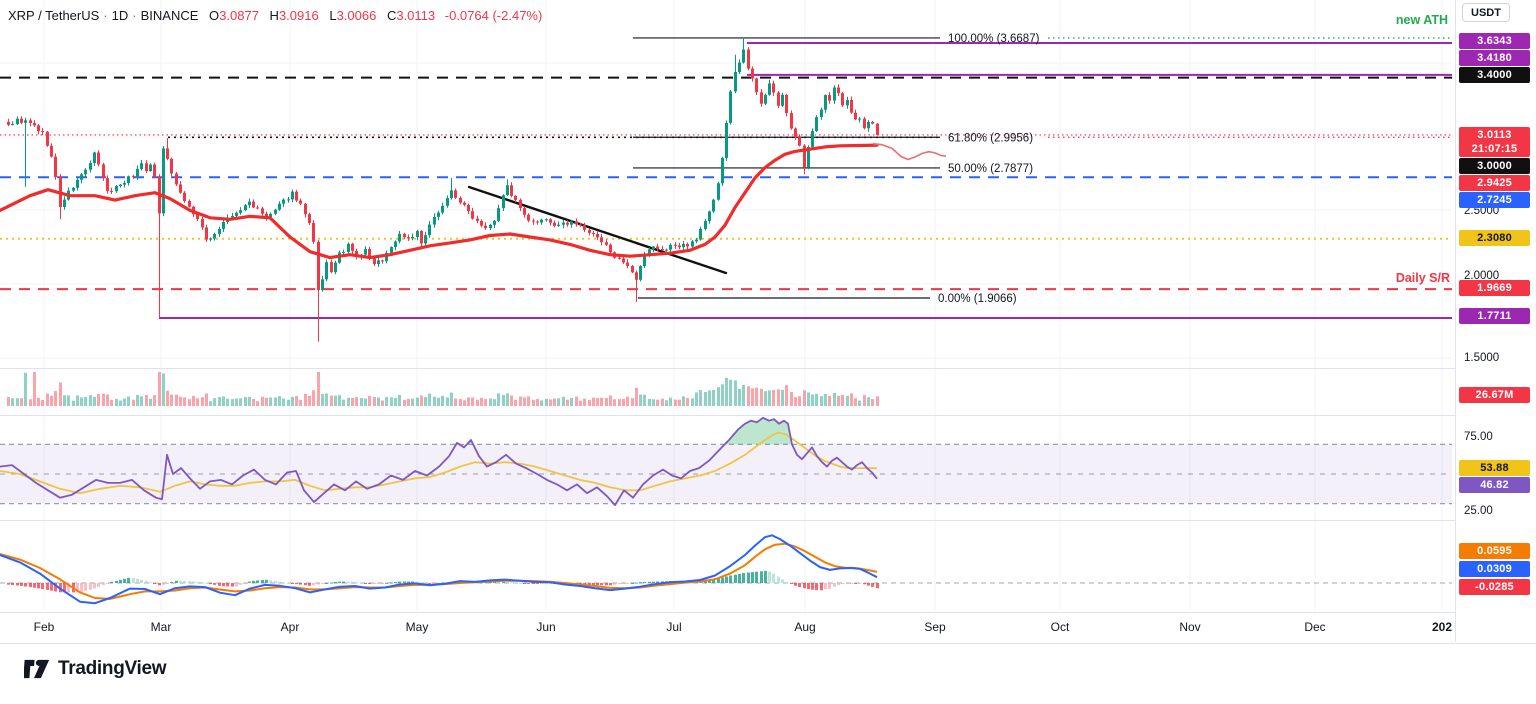 Image resolution: width=1536 pixels, height=704 pixels. What do you see at coordinates (333, 15) in the screenshot?
I see `low-label: L` at bounding box center [333, 15].